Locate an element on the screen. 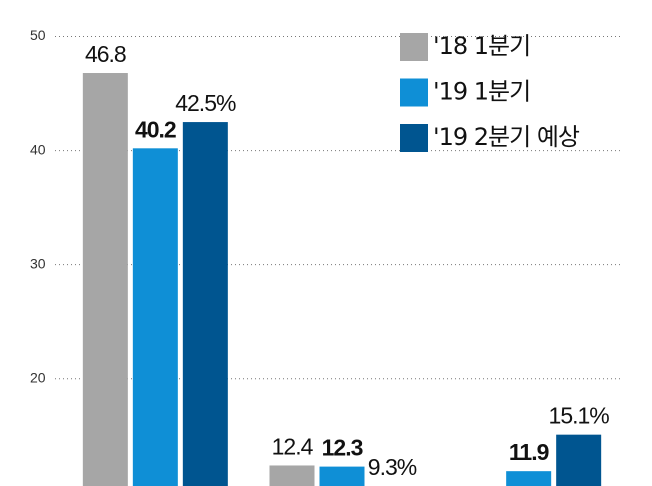 The height and width of the screenshot is (486, 652). legend-label: '19 1분기 is located at coordinates (481, 92).